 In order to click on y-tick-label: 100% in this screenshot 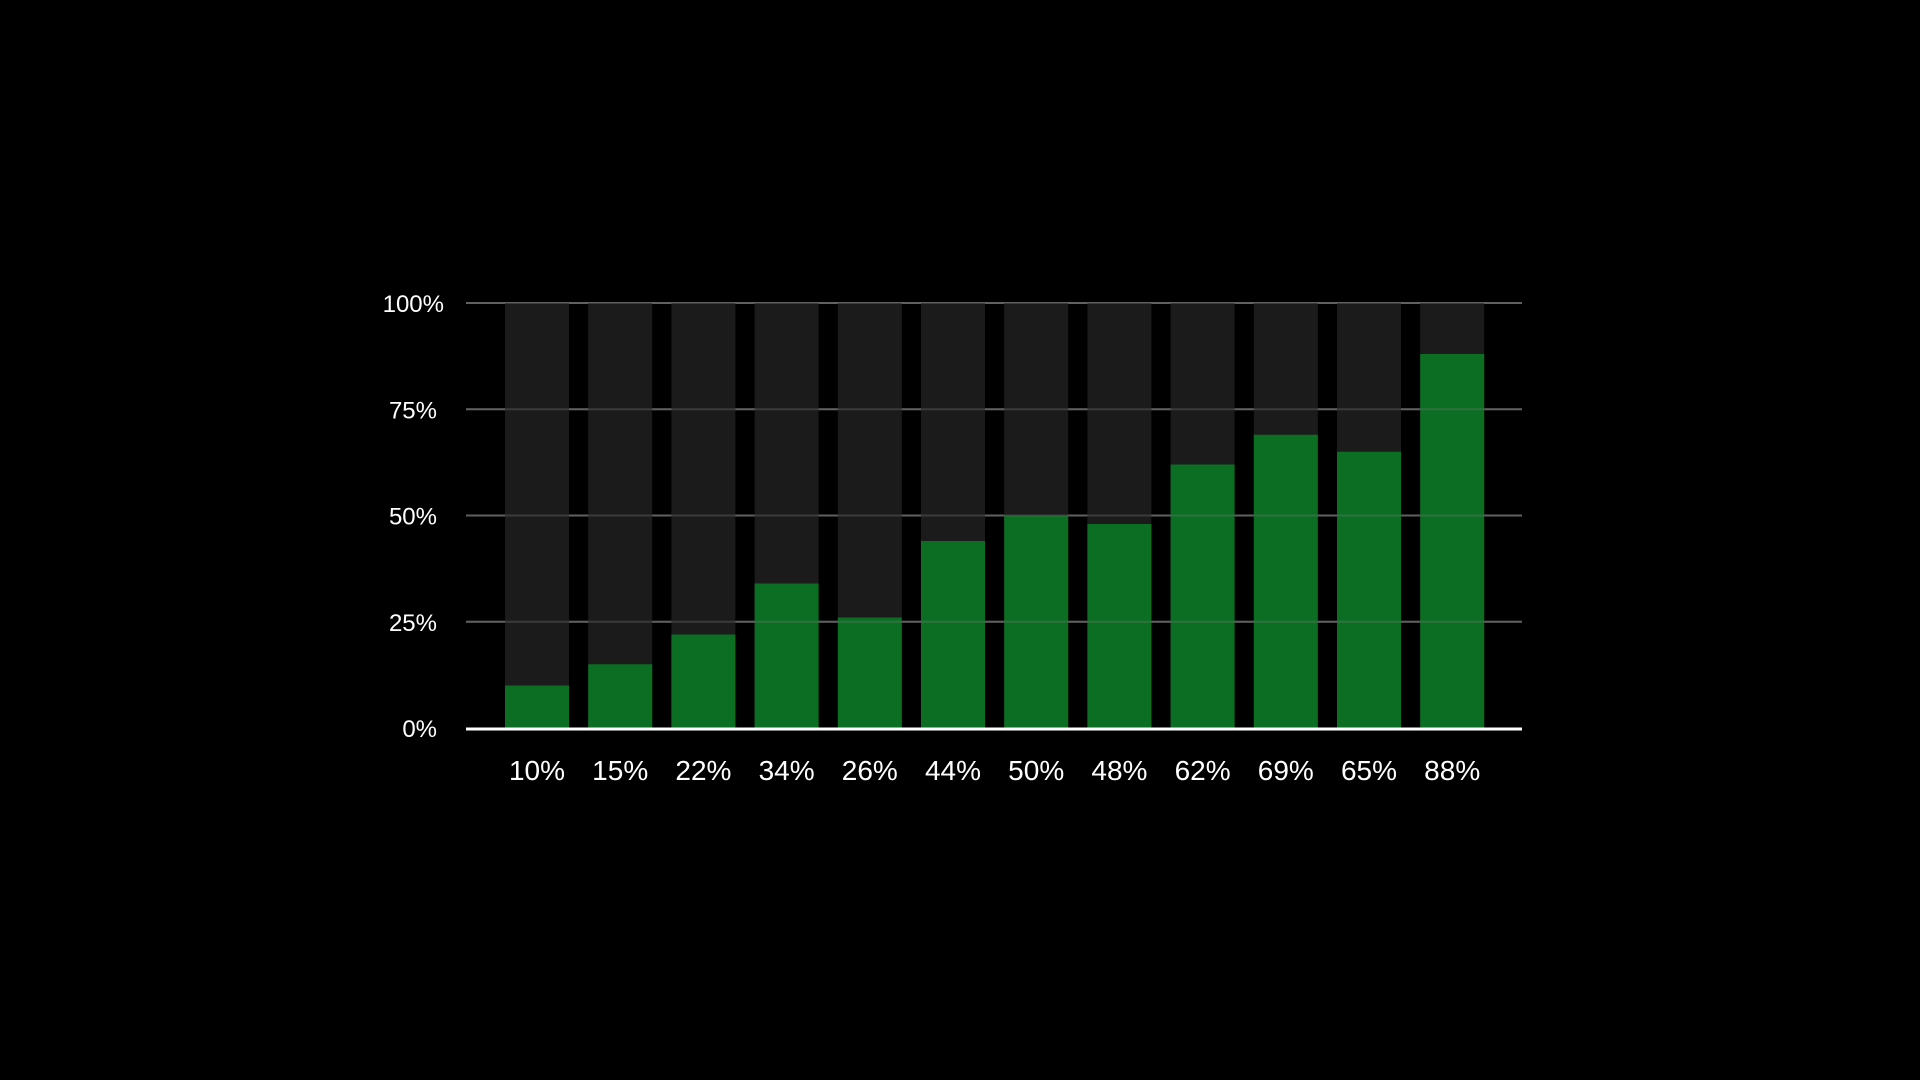, I will do `click(413, 304)`.